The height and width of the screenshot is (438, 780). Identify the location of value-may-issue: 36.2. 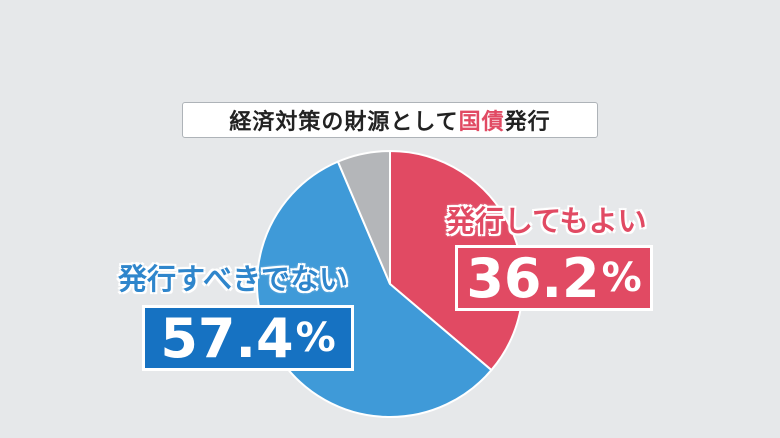
(533, 278).